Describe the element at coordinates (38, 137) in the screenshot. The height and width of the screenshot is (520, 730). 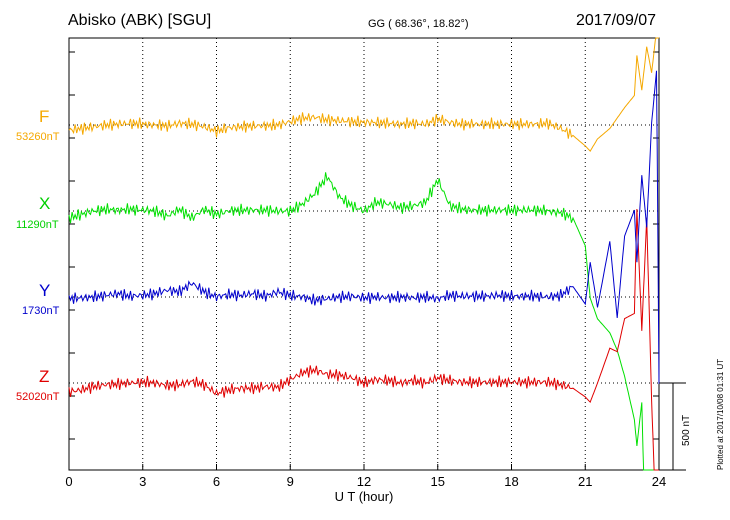
I see `baseline-label-f: 53260nT` at that location.